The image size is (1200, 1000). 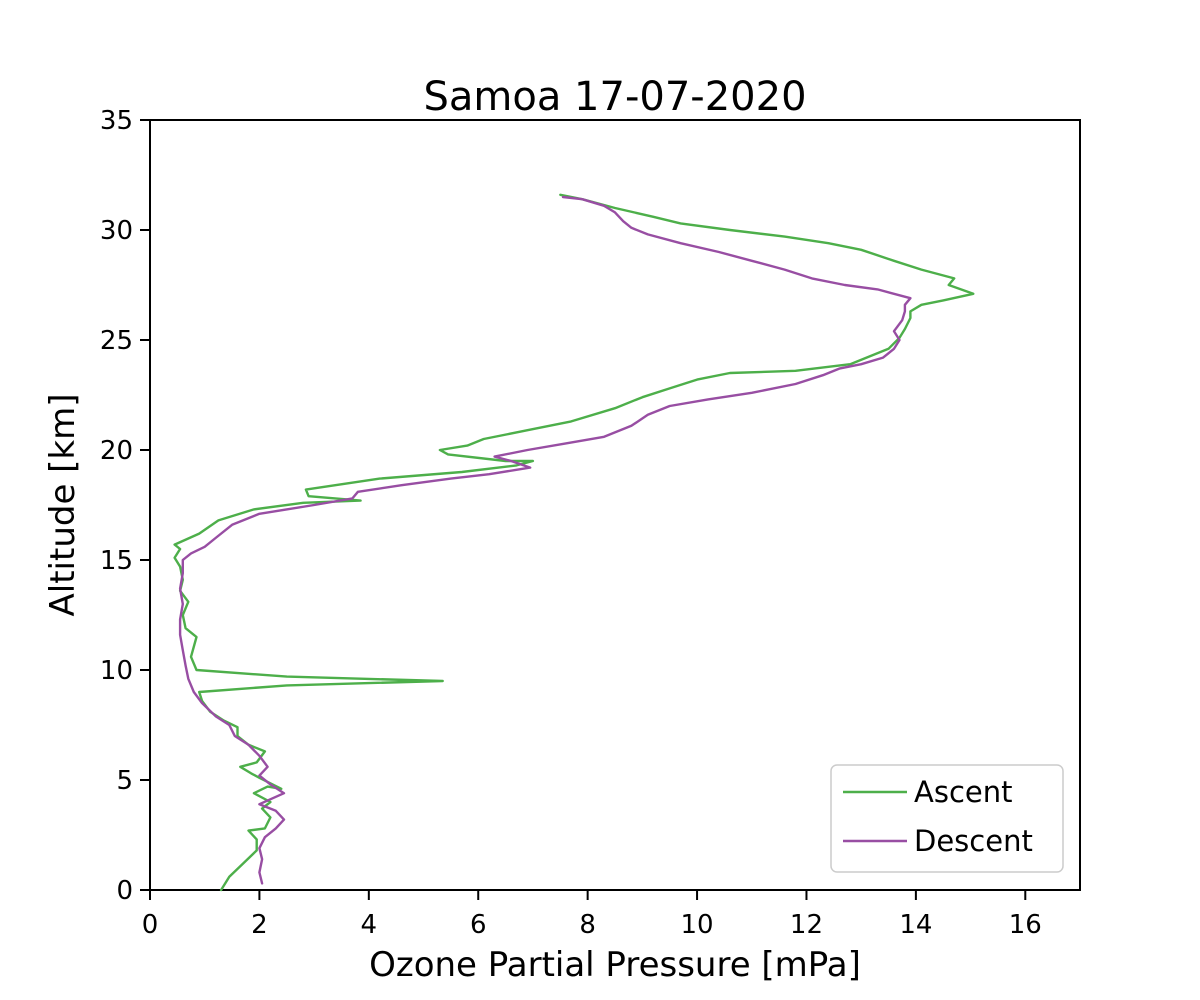 What do you see at coordinates (63, 504) in the screenshot?
I see `y-axis-title: Altitude [km]` at bounding box center [63, 504].